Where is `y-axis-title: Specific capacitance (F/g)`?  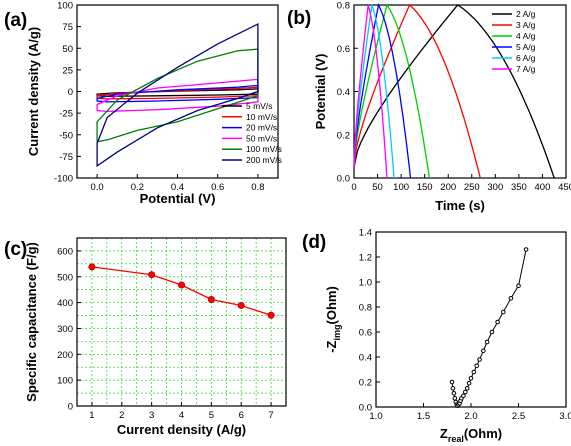 y-axis-title: Specific capacitance (F/g) is located at coordinates (31, 322).